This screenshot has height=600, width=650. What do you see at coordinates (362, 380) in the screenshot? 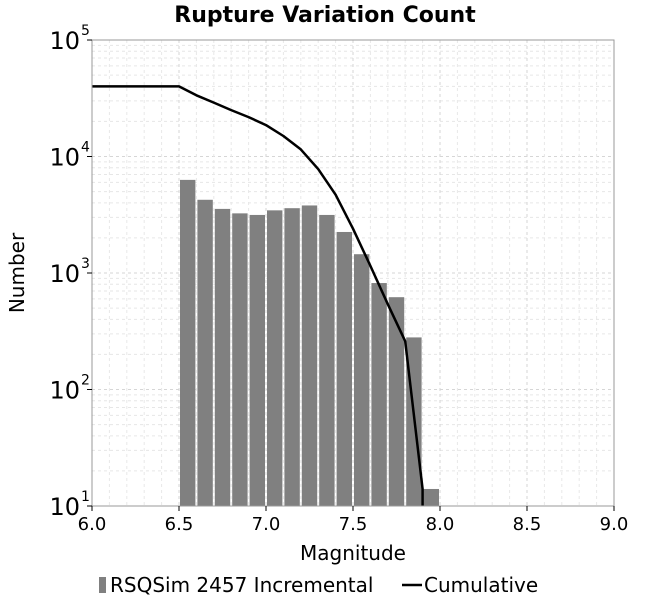
I see `bar-m7.55` at bounding box center [362, 380].